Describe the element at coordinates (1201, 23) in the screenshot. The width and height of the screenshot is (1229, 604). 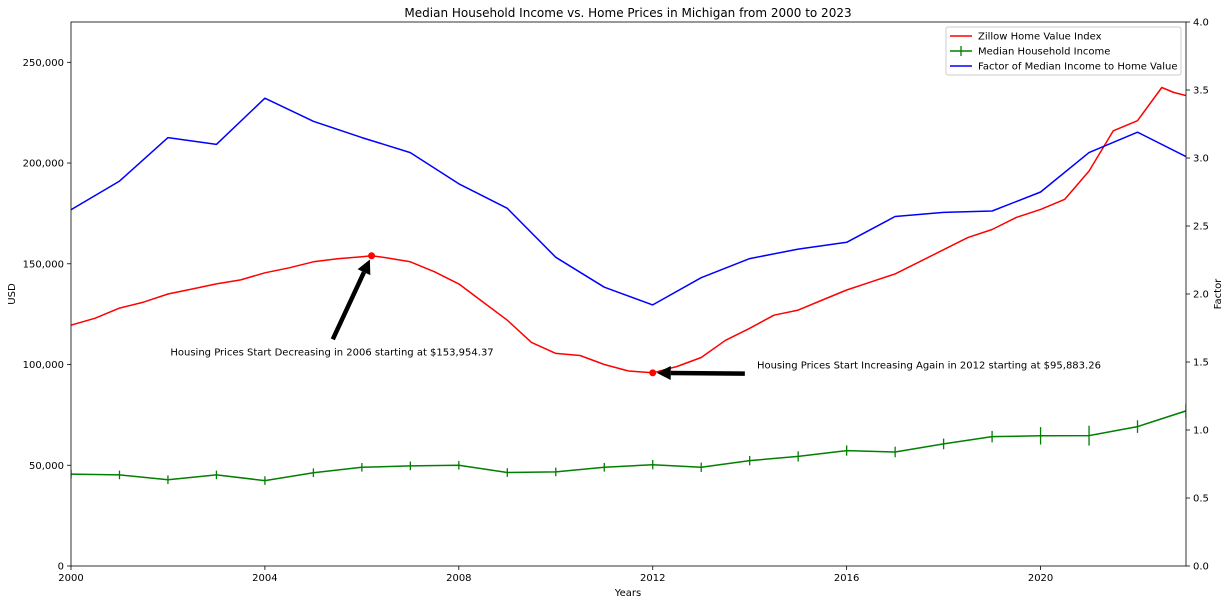
I see `y-right-tick-label-8: 4.0` at that location.